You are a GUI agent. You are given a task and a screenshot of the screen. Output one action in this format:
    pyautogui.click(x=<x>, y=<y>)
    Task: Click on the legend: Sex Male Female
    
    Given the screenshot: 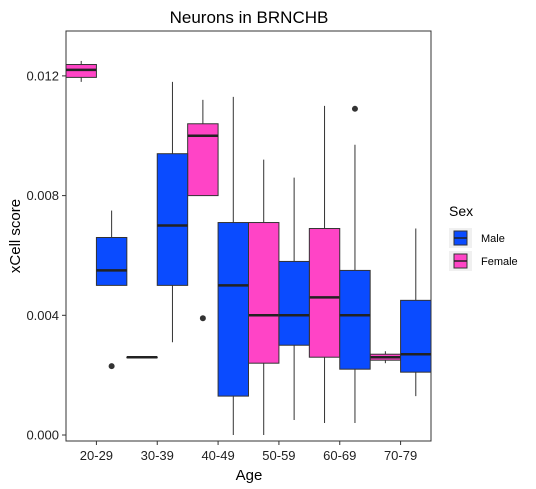 What is the action you would take?
    pyautogui.click(x=483, y=237)
    